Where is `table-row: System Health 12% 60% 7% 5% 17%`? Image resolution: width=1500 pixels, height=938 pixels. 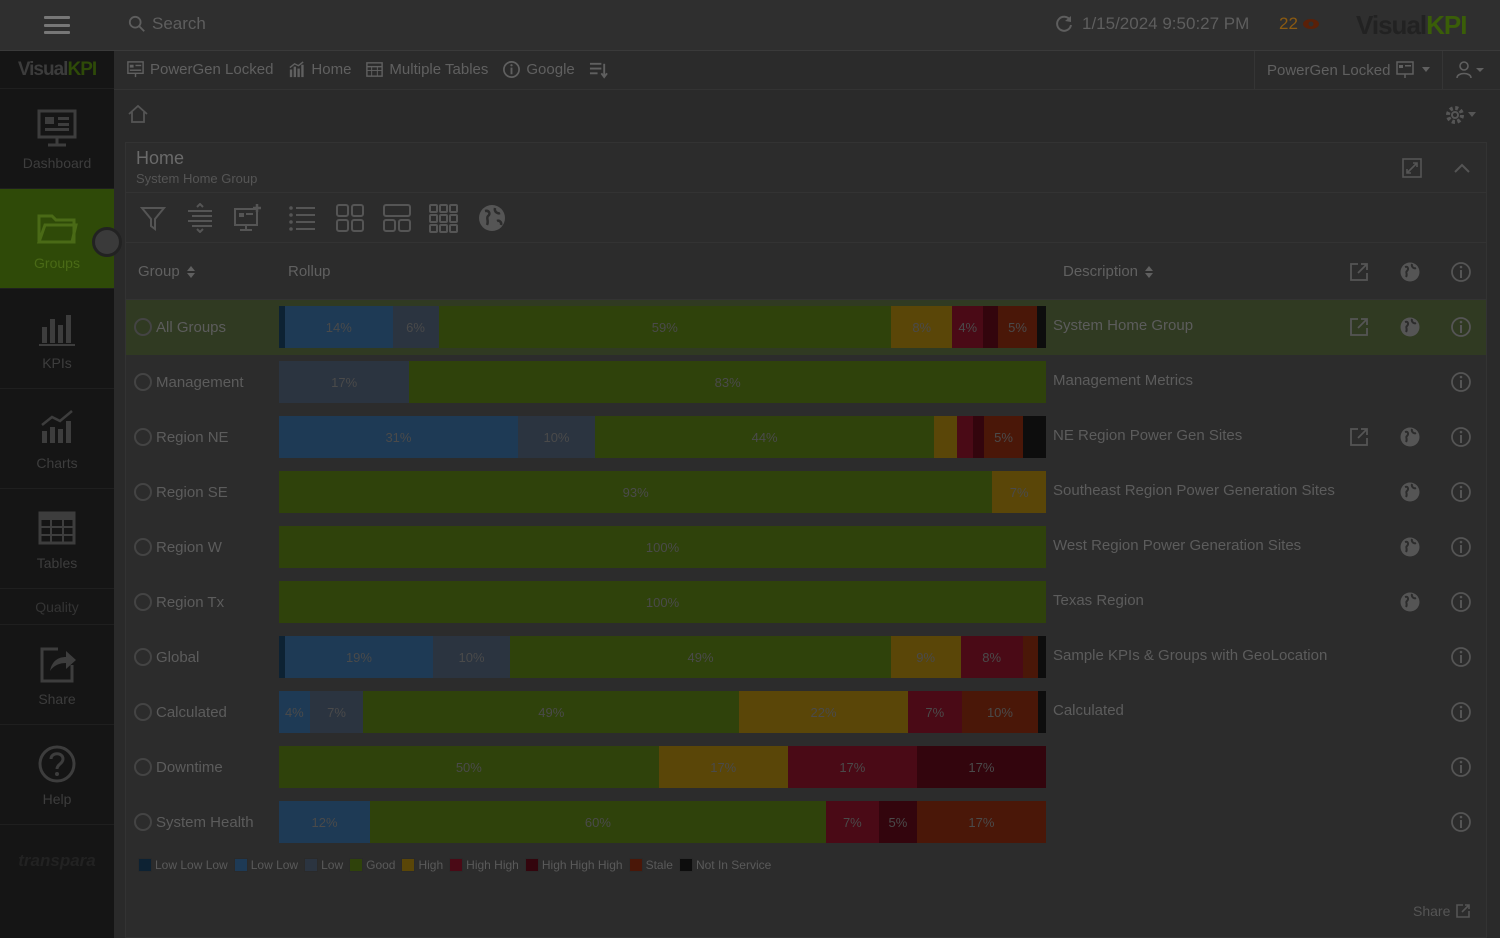
table-row: System Health 12% 60% 7% 5% 17% is located at coordinates (806, 822).